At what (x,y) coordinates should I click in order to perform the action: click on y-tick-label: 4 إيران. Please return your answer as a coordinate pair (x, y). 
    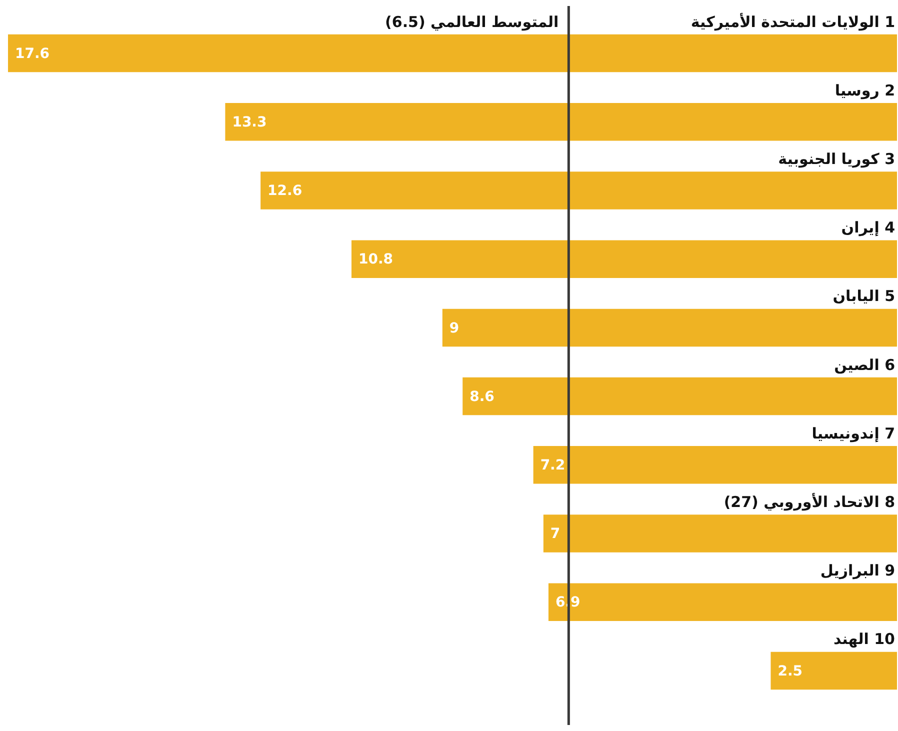
    Looking at the image, I should click on (868, 227).